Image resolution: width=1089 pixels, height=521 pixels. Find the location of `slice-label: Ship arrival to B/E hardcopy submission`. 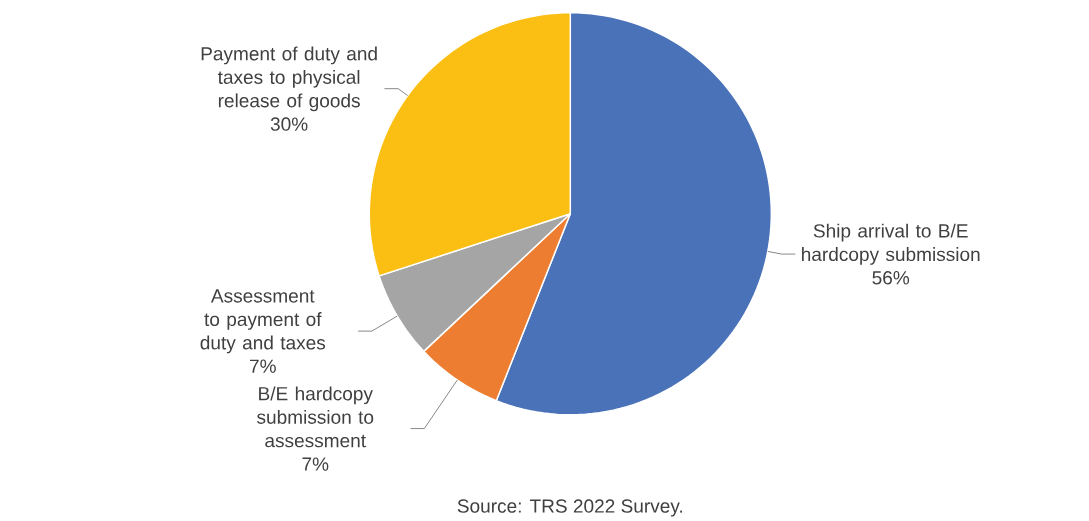

slice-label: Ship arrival to B/E hardcopy submission is located at coordinates (891, 244).